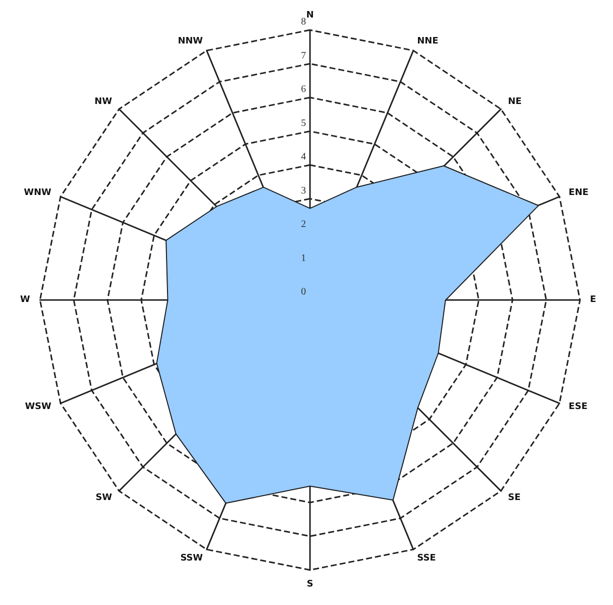 This screenshot has width=613, height=605. What do you see at coordinates (303, 258) in the screenshot?
I see `y-tick-label: 1` at bounding box center [303, 258].